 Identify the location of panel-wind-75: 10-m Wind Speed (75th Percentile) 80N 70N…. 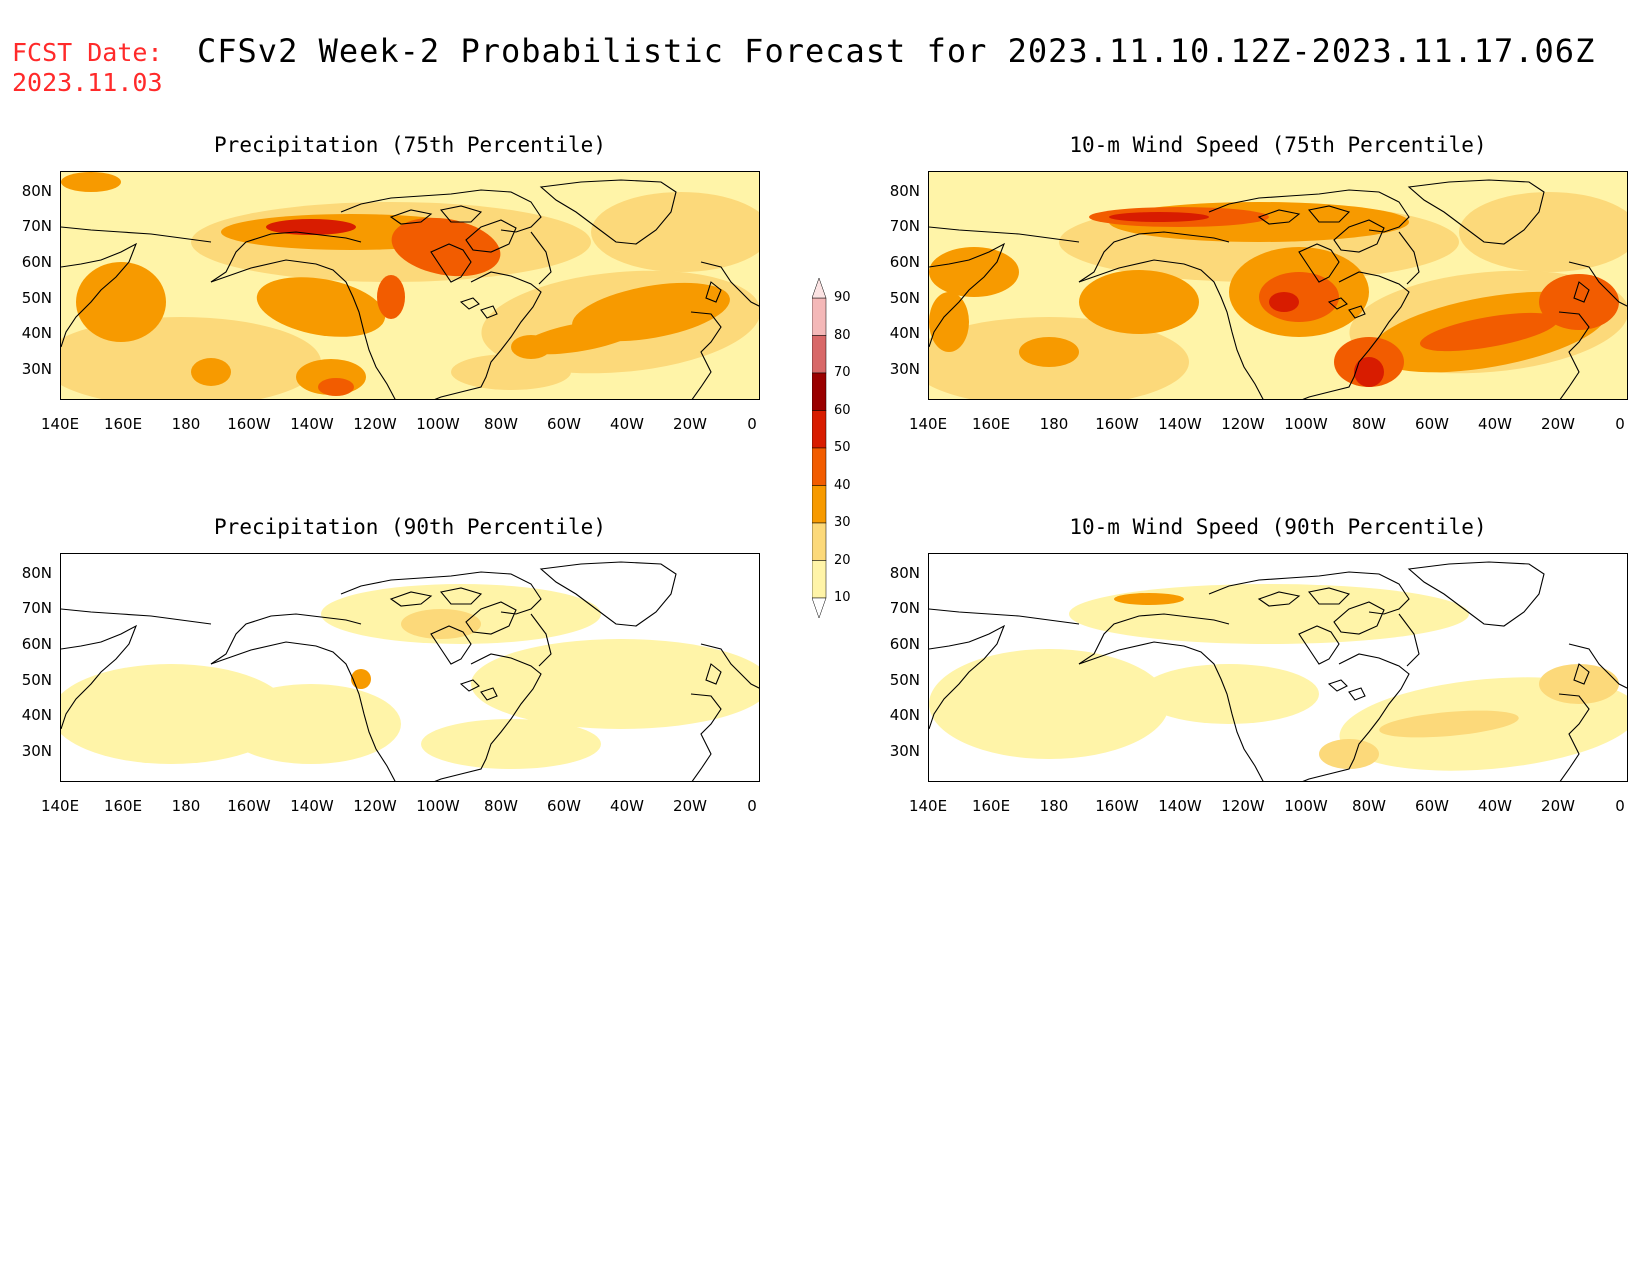
(1248, 298).